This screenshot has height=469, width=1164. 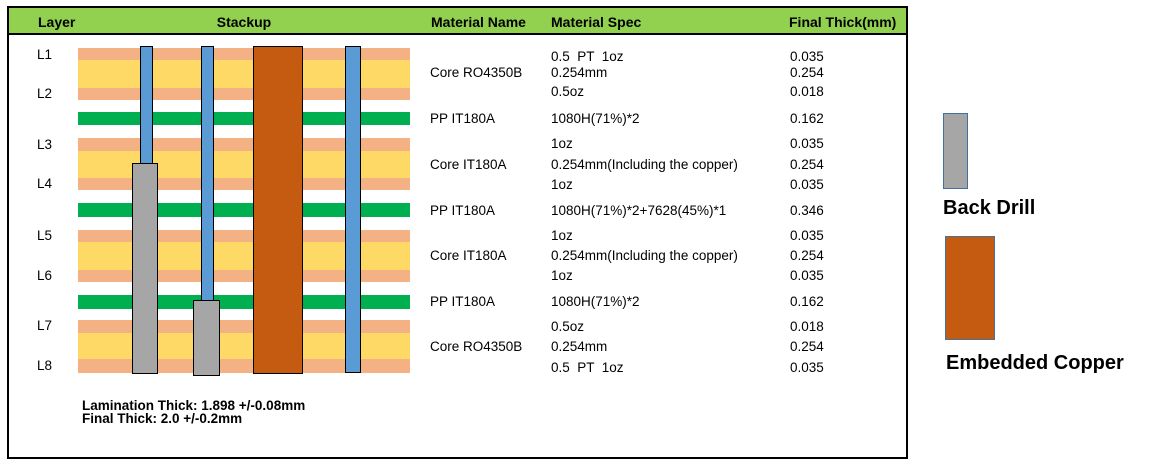 I want to click on copper-band-l5, so click(x=244, y=236).